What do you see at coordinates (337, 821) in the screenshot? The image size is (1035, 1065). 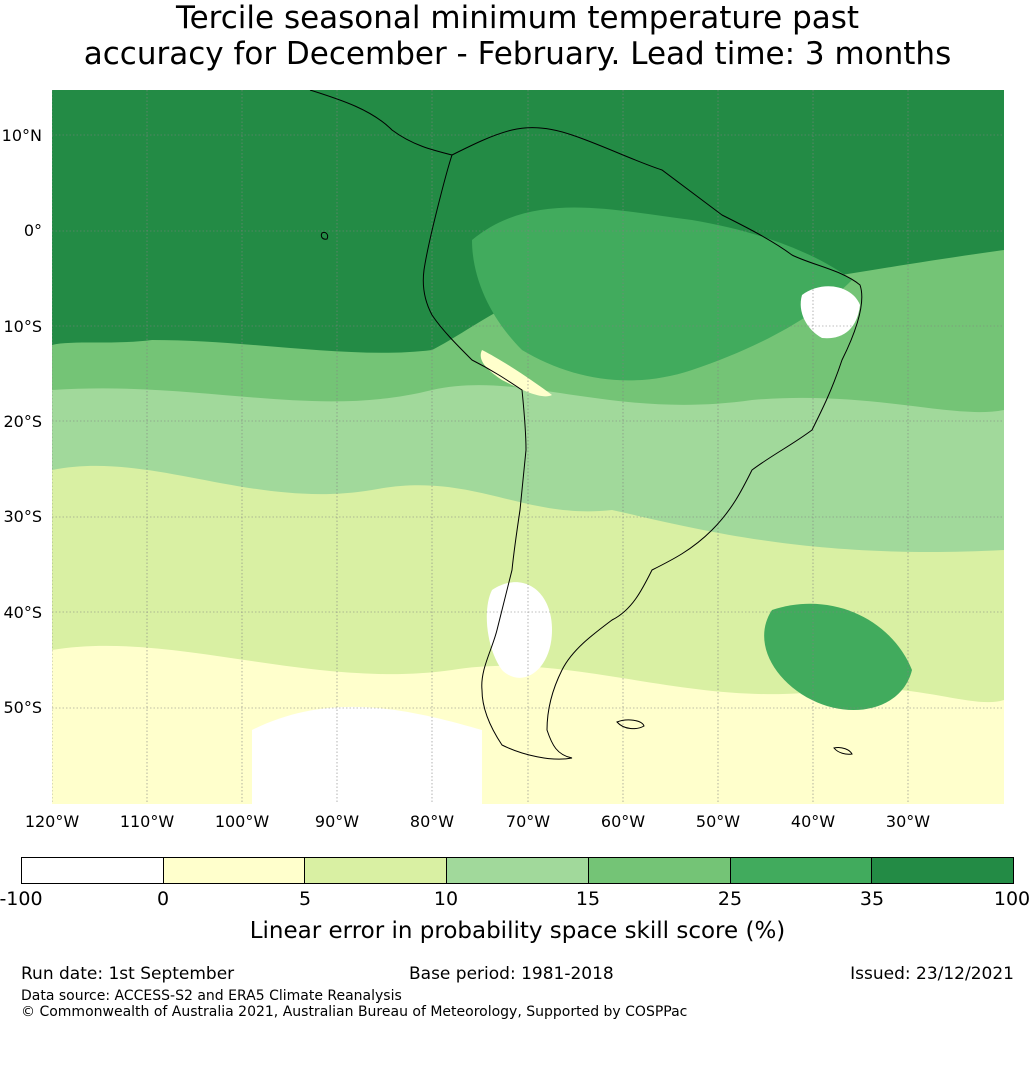 I see `lon-label-90W: 90°W` at bounding box center [337, 821].